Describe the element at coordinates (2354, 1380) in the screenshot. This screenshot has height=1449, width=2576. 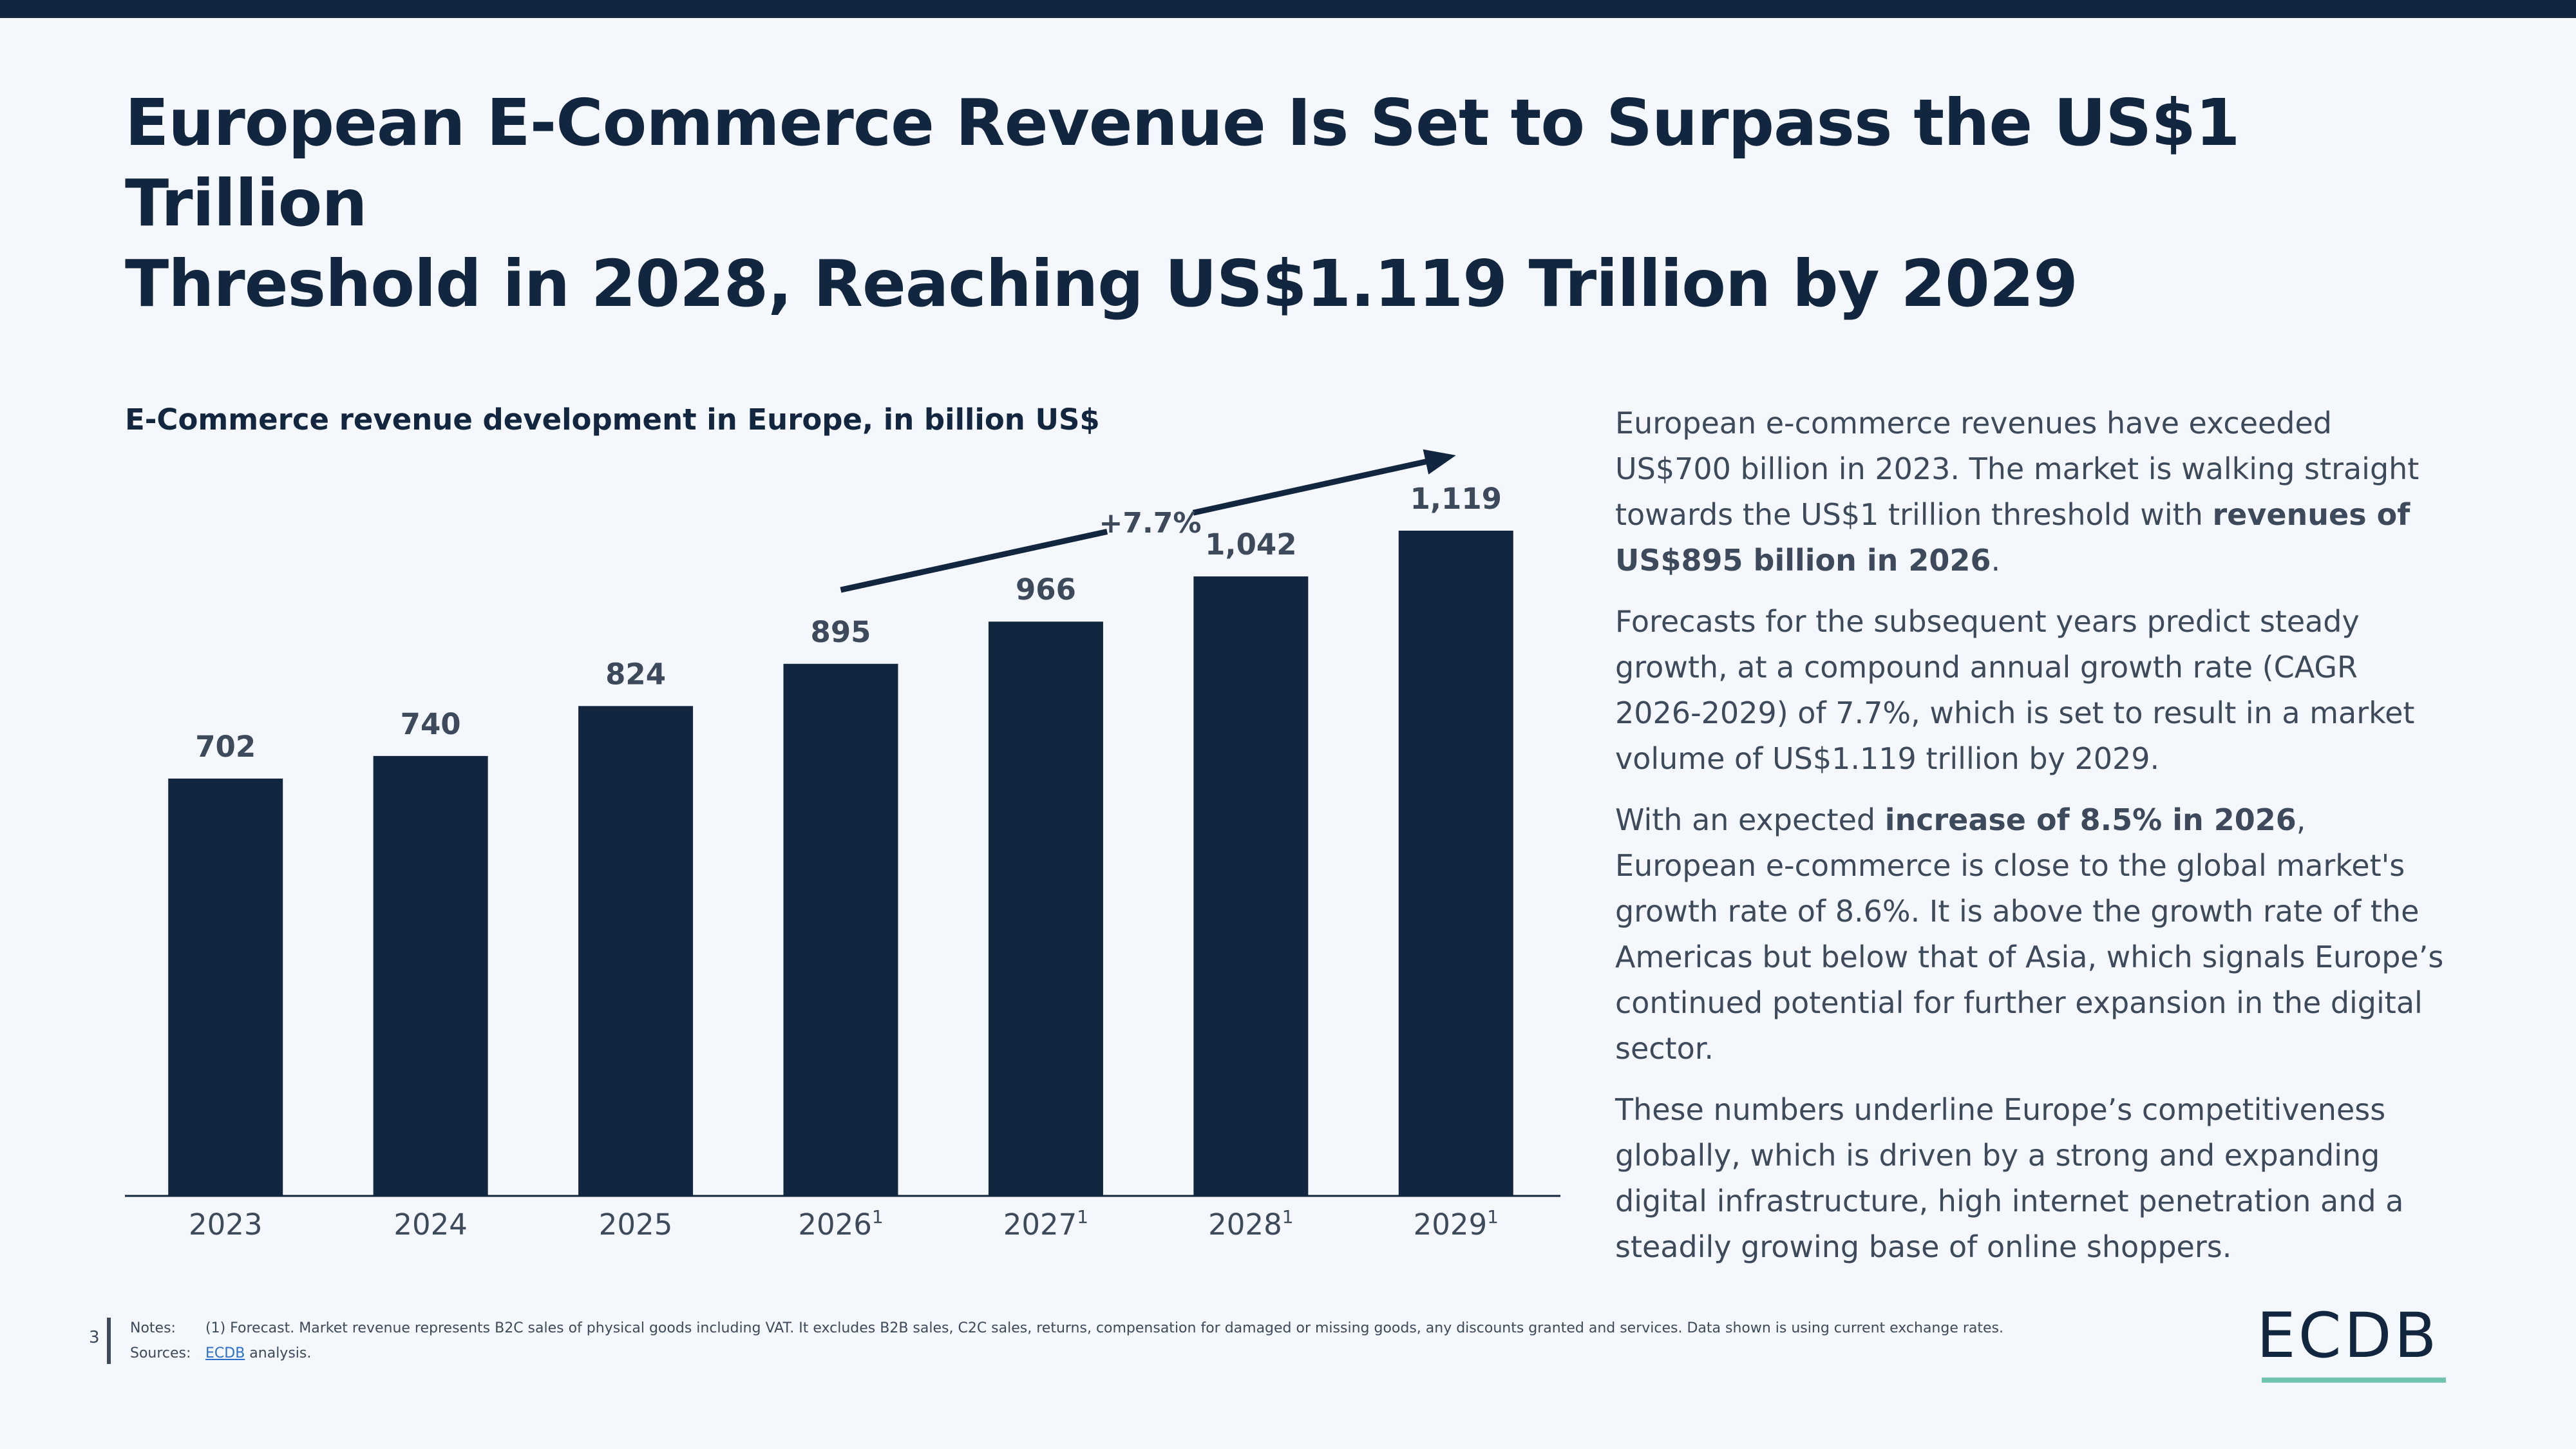
I see `logo-underline` at that location.